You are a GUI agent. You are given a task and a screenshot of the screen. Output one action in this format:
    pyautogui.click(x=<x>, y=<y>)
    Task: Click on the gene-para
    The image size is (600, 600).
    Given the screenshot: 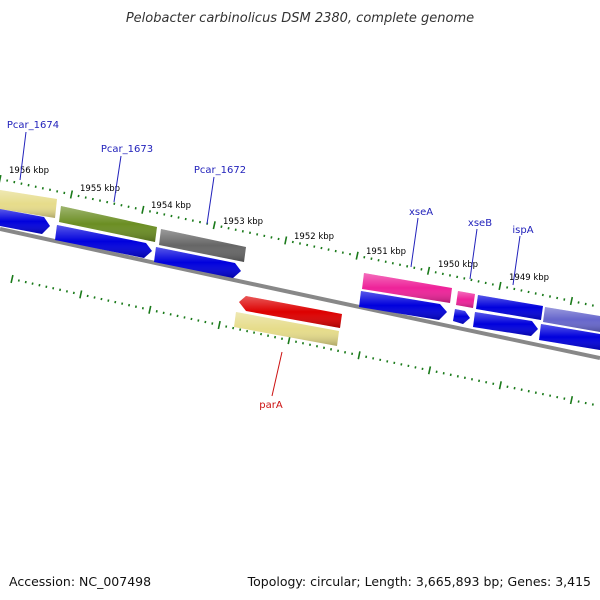 What is the action you would take?
    pyautogui.click(x=286, y=329)
    